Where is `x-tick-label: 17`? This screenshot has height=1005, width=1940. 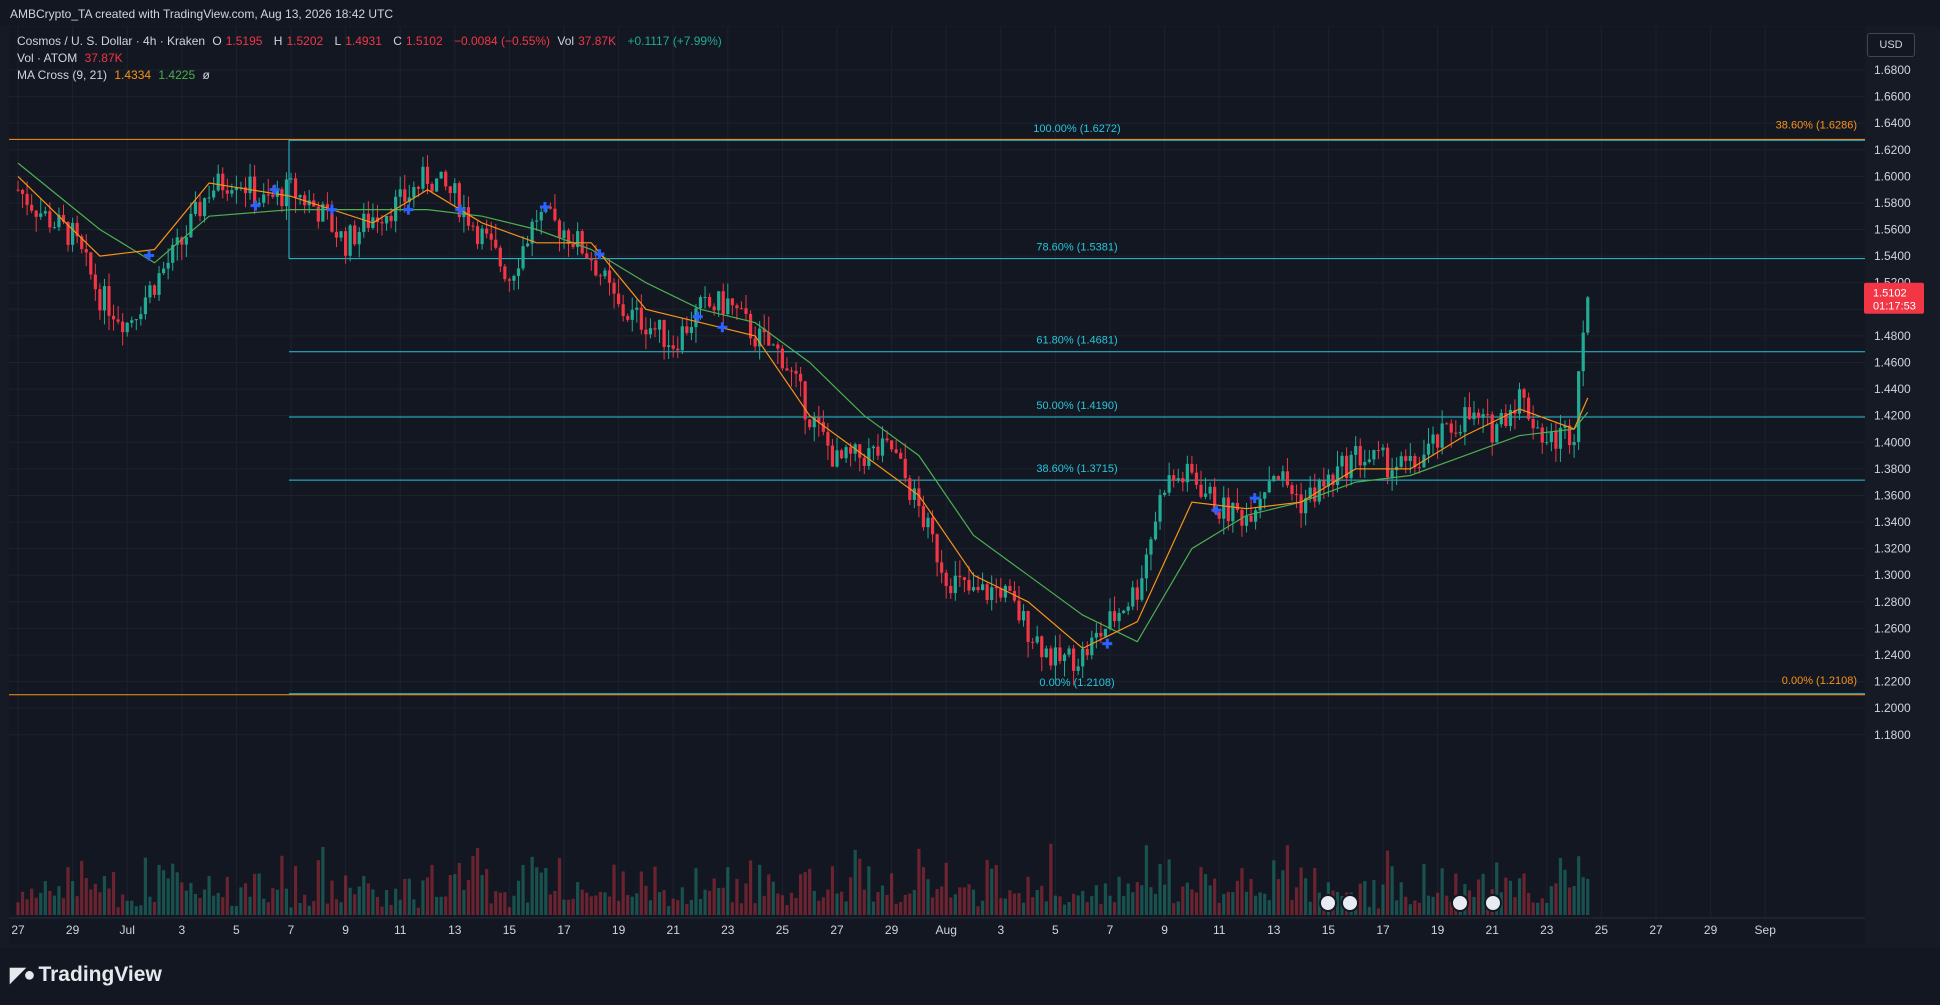
x-tick-label: 17 is located at coordinates (564, 930).